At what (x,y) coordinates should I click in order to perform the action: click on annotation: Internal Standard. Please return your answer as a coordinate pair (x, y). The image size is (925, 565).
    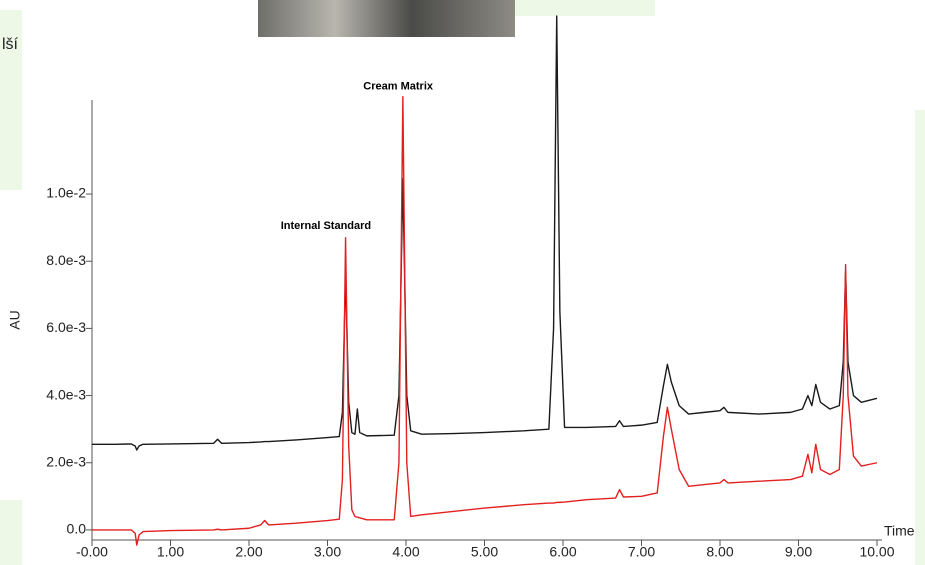
    Looking at the image, I should click on (326, 226).